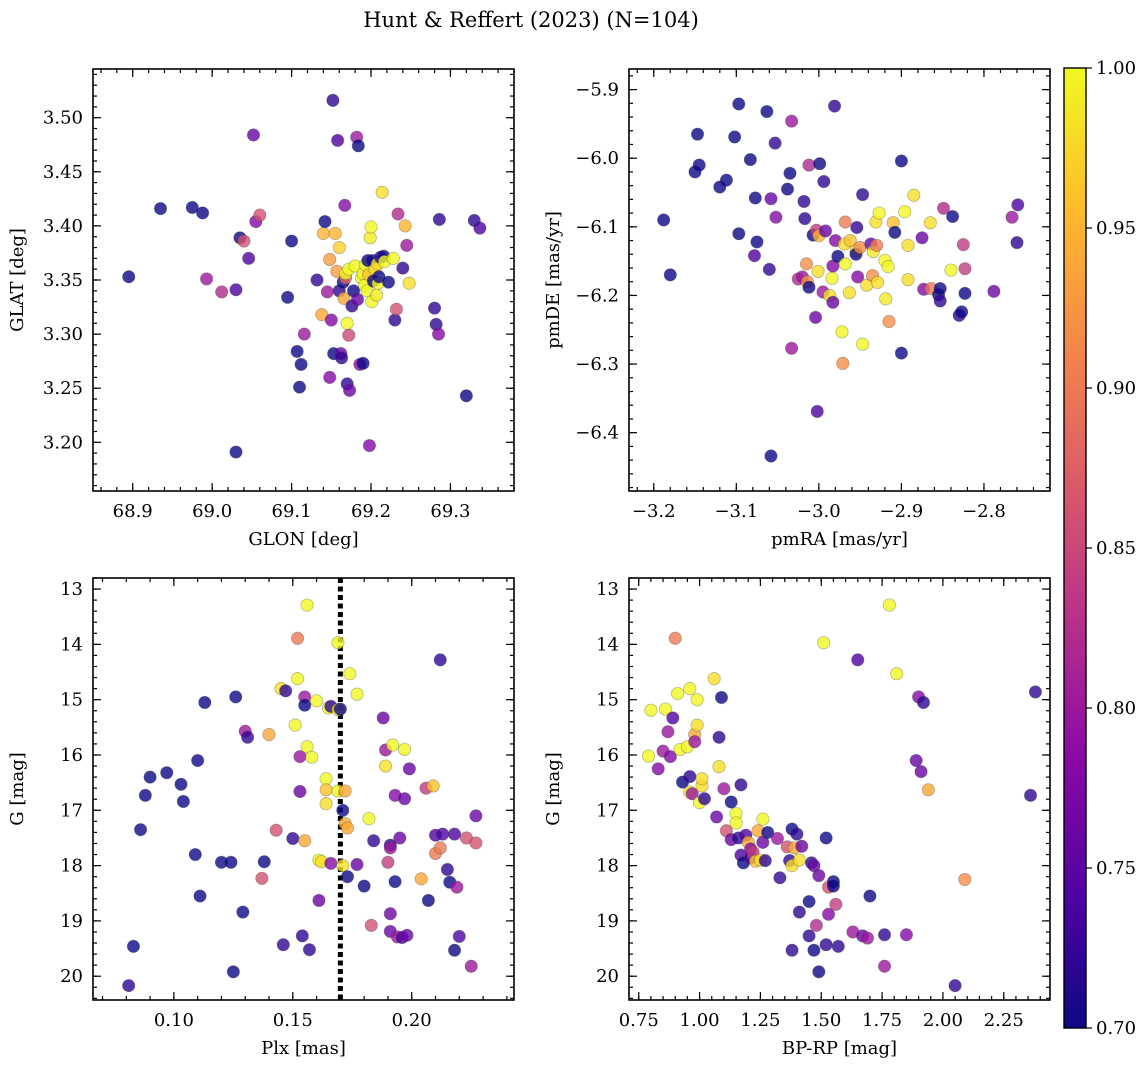  What do you see at coordinates (553, 788) in the screenshot?
I see `y-axis-label: G [mag]` at bounding box center [553, 788].